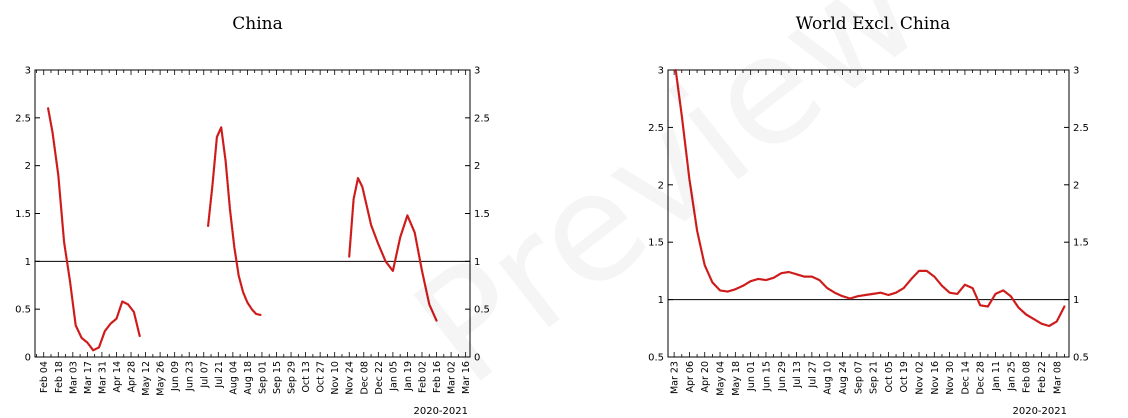  Describe the element at coordinates (466, 377) in the screenshot. I see `x-tick-label: Mar 16` at that location.